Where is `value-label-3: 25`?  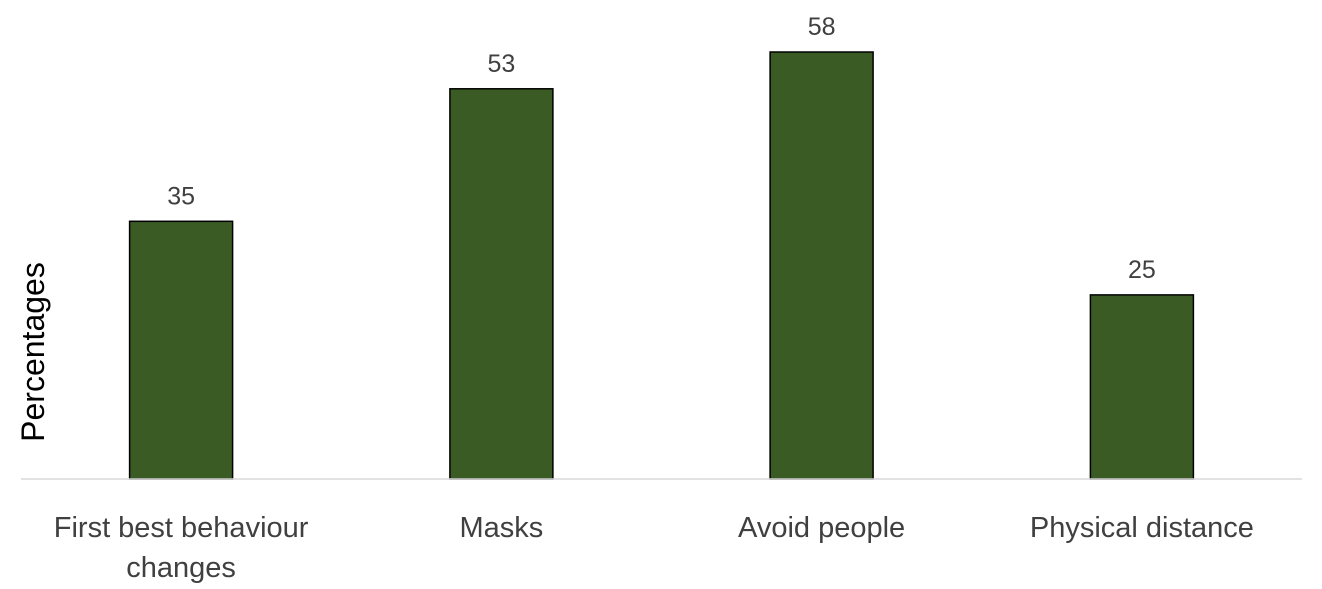 value-label-3: 25 is located at coordinates (1142, 270).